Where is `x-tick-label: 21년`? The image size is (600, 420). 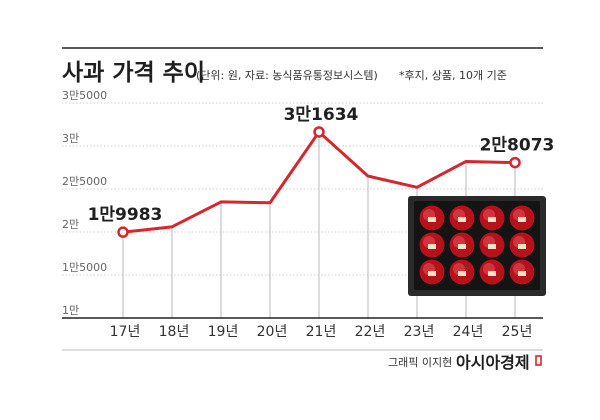 x-tick-label: 21년 is located at coordinates (321, 332).